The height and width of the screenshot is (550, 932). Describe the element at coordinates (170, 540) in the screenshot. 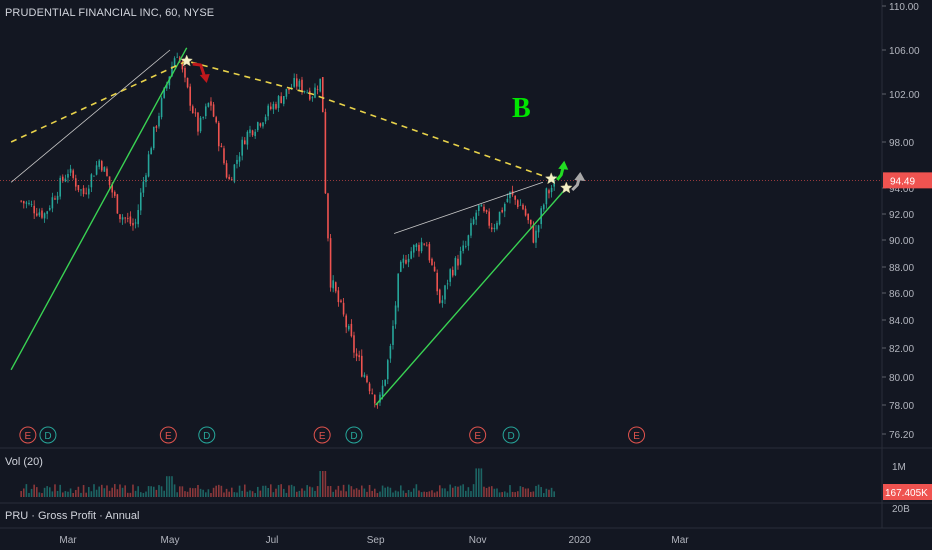

I see `x-tick-label: May` at that location.